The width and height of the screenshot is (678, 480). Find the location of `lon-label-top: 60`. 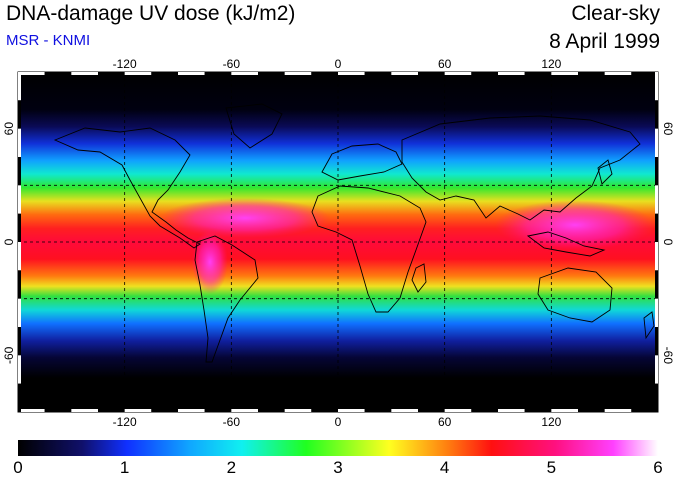

lon-label-top: 60 is located at coordinates (445, 64).